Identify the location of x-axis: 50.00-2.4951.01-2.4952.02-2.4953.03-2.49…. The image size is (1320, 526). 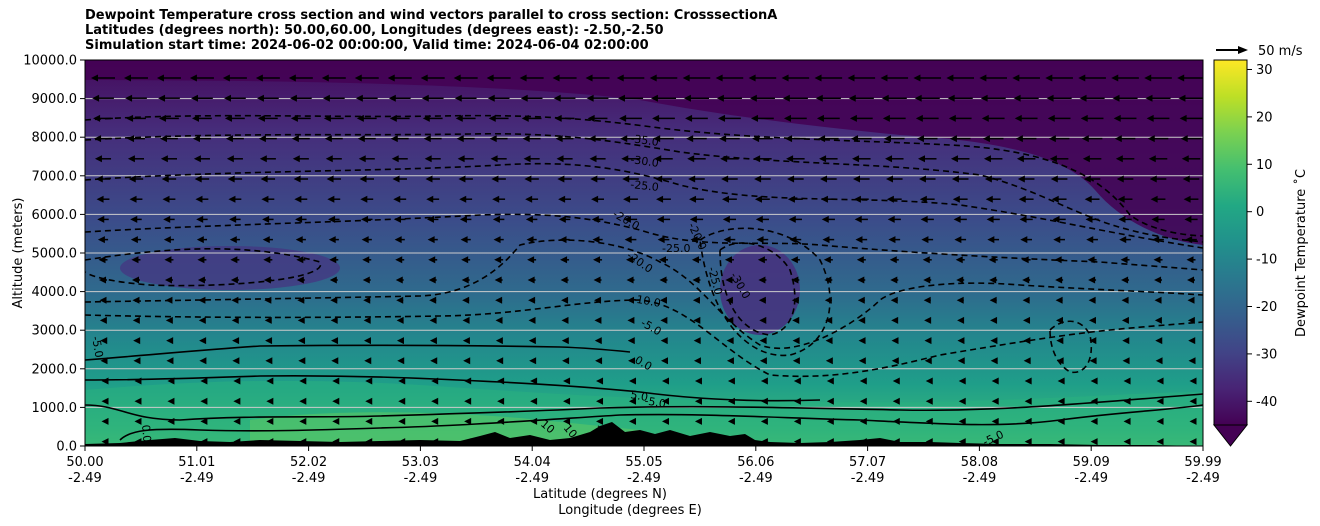
(644, 466).